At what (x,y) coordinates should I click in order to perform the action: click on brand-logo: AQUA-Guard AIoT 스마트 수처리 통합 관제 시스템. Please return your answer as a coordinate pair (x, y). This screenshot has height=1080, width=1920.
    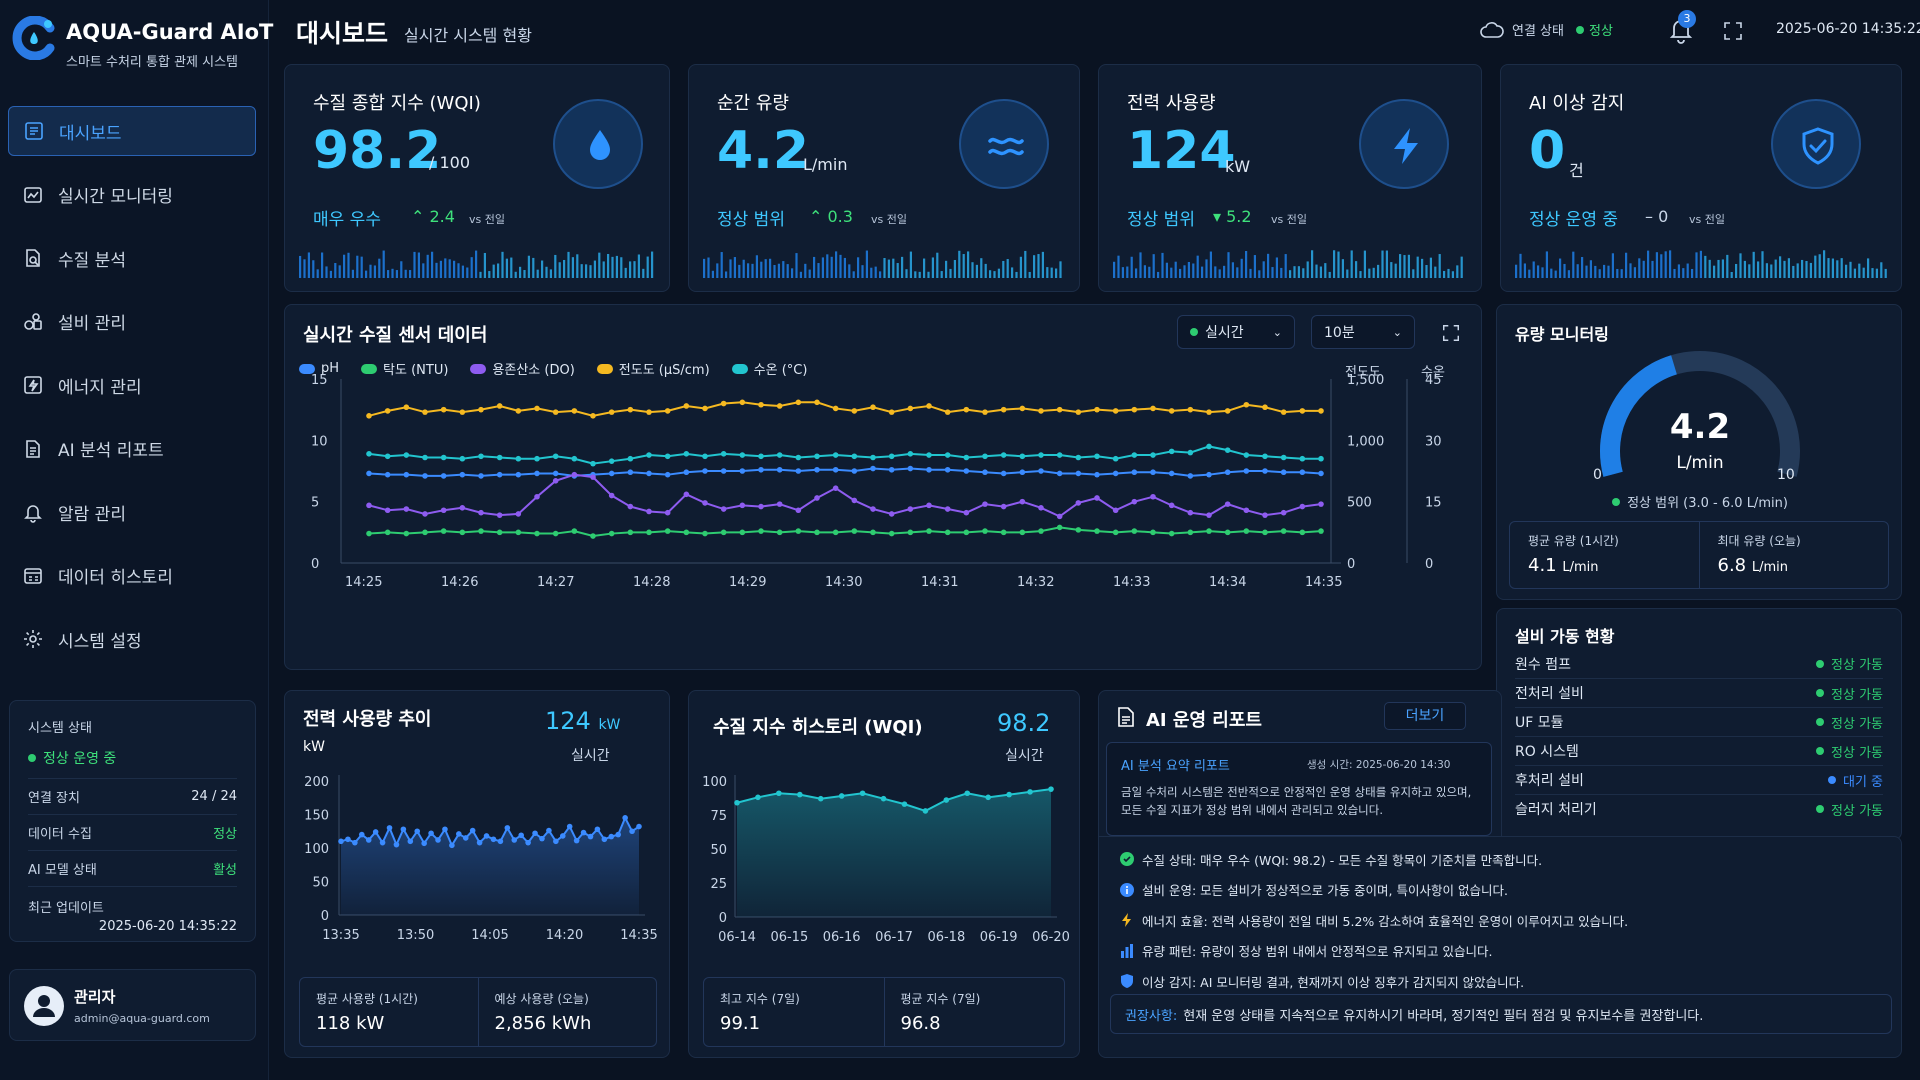
    Looking at the image, I should click on (142, 44).